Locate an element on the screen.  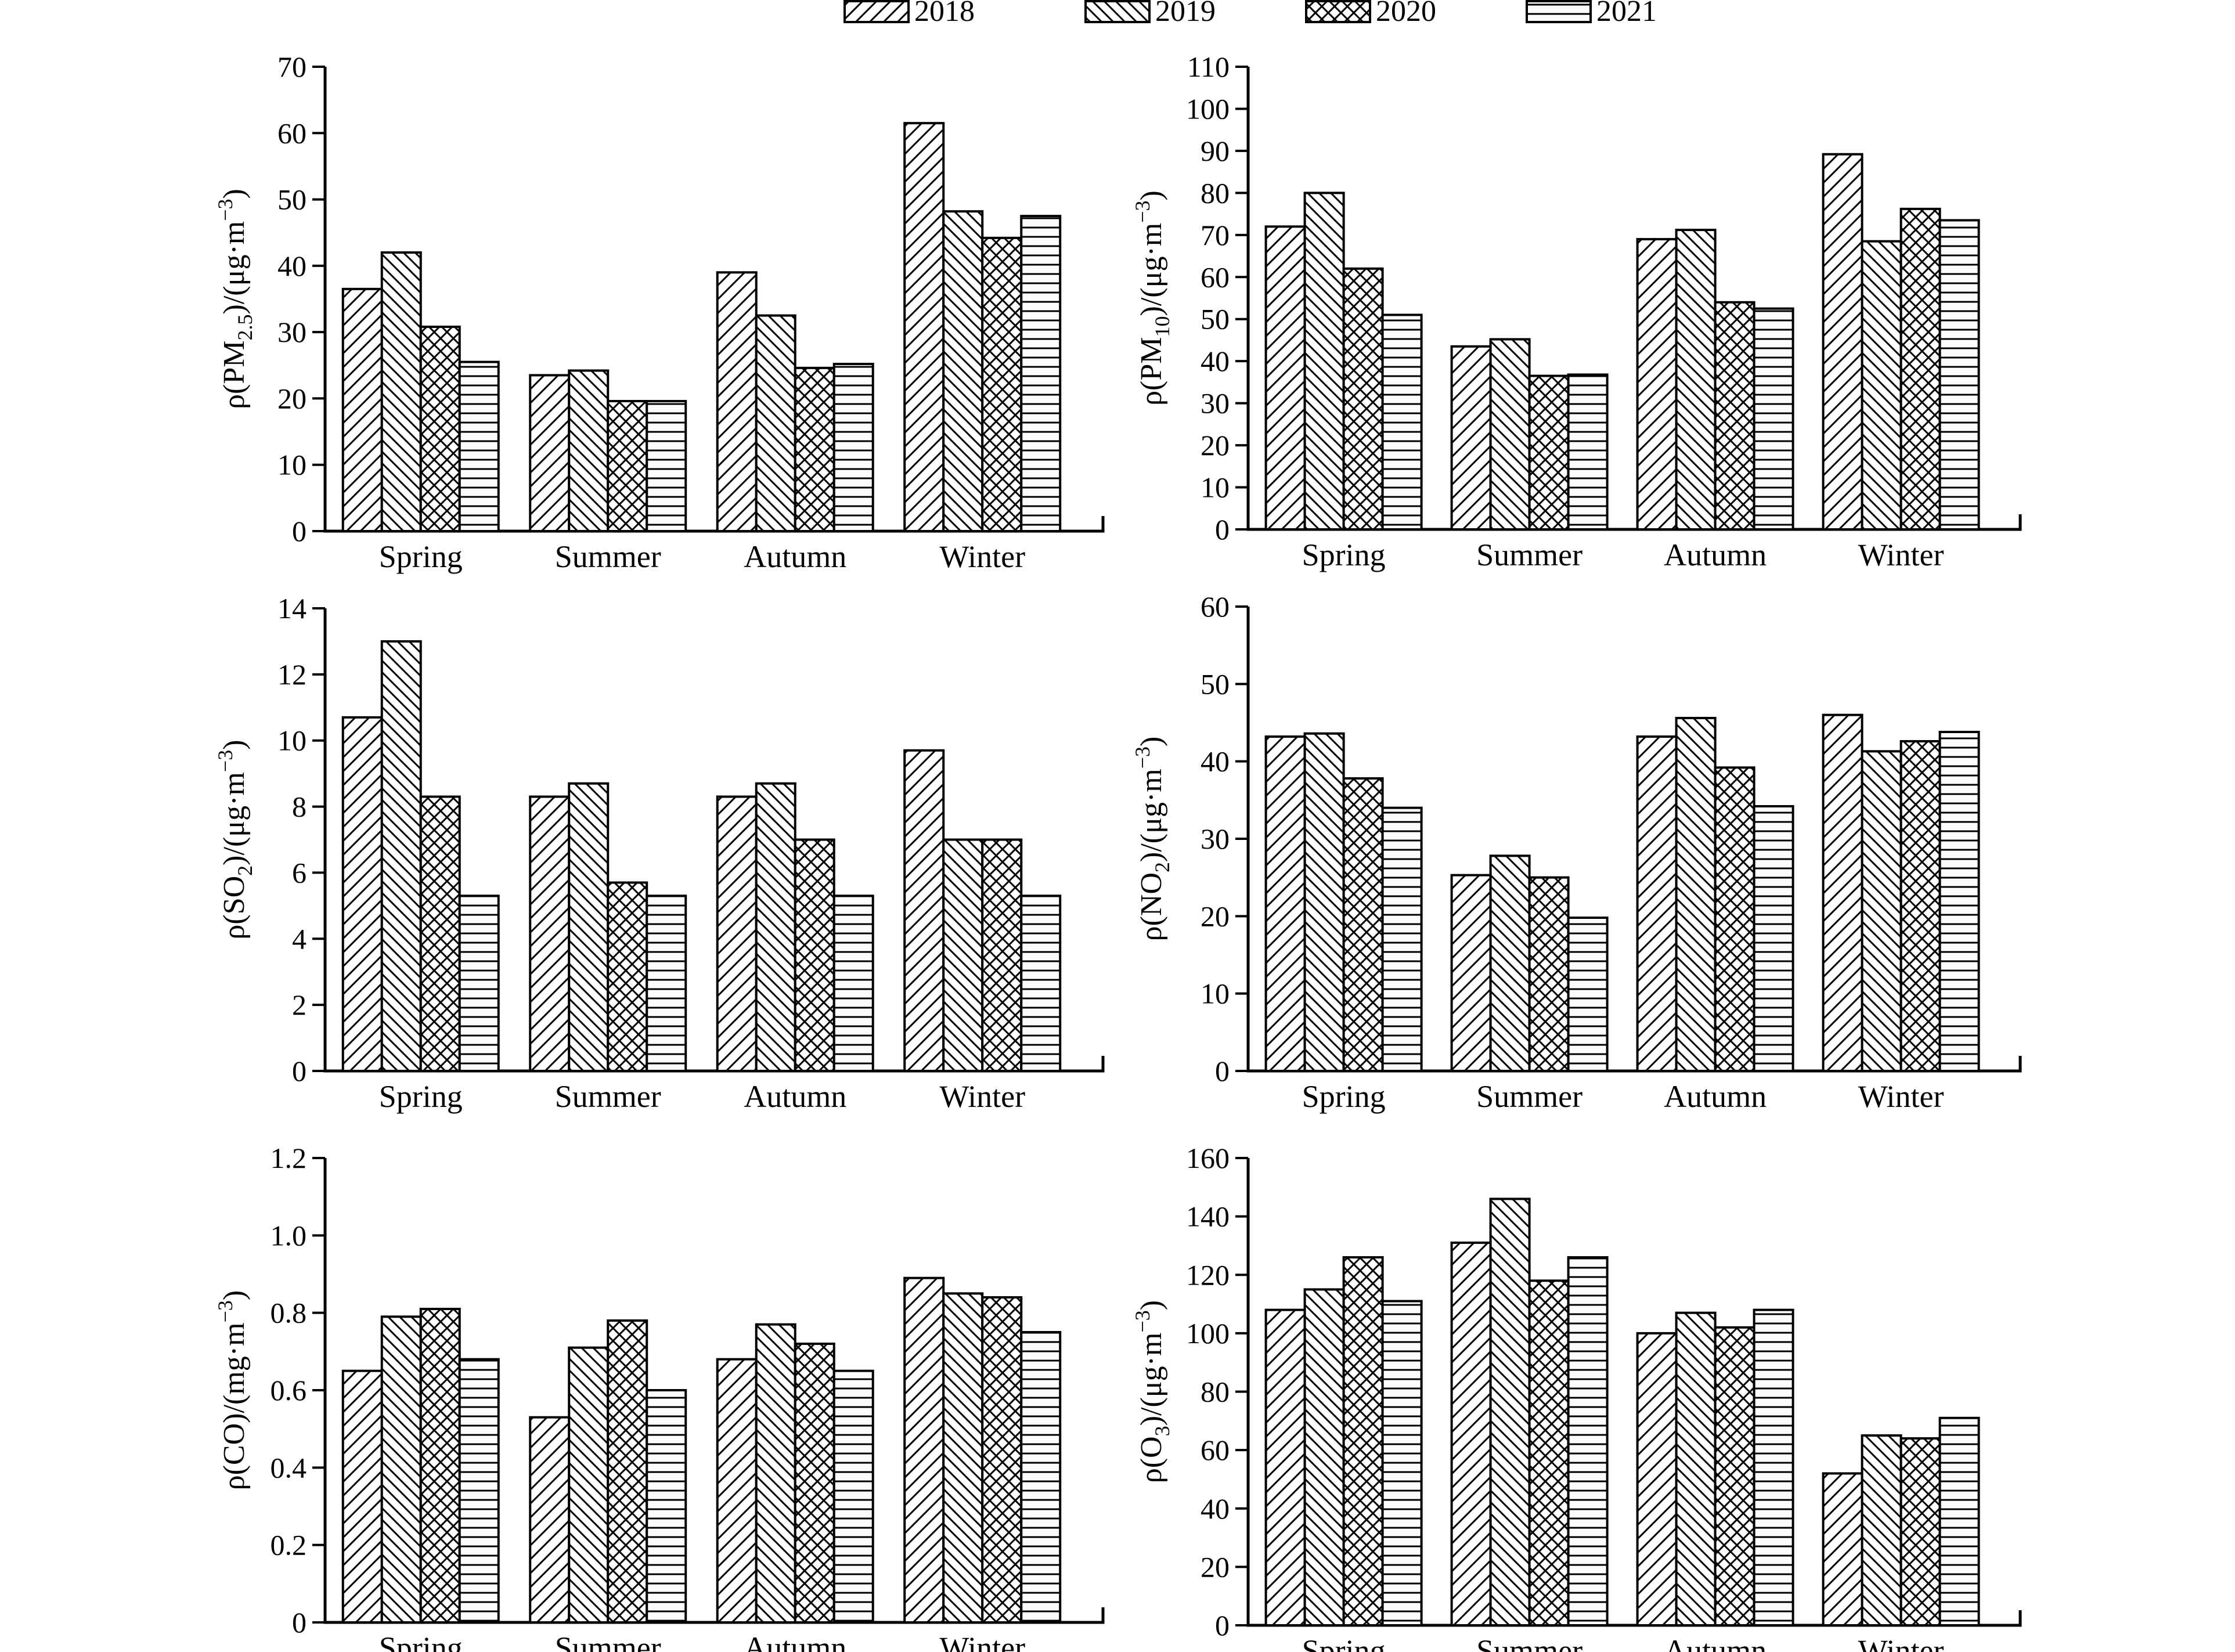
y-tick-label: 0.4 is located at coordinates (289, 1467).